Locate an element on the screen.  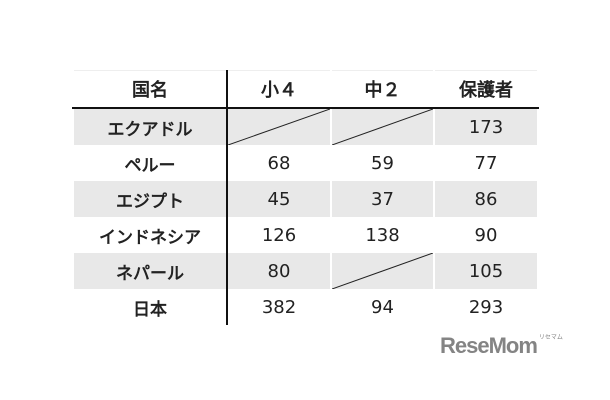
cell-country: ペルー is located at coordinates (150, 163).